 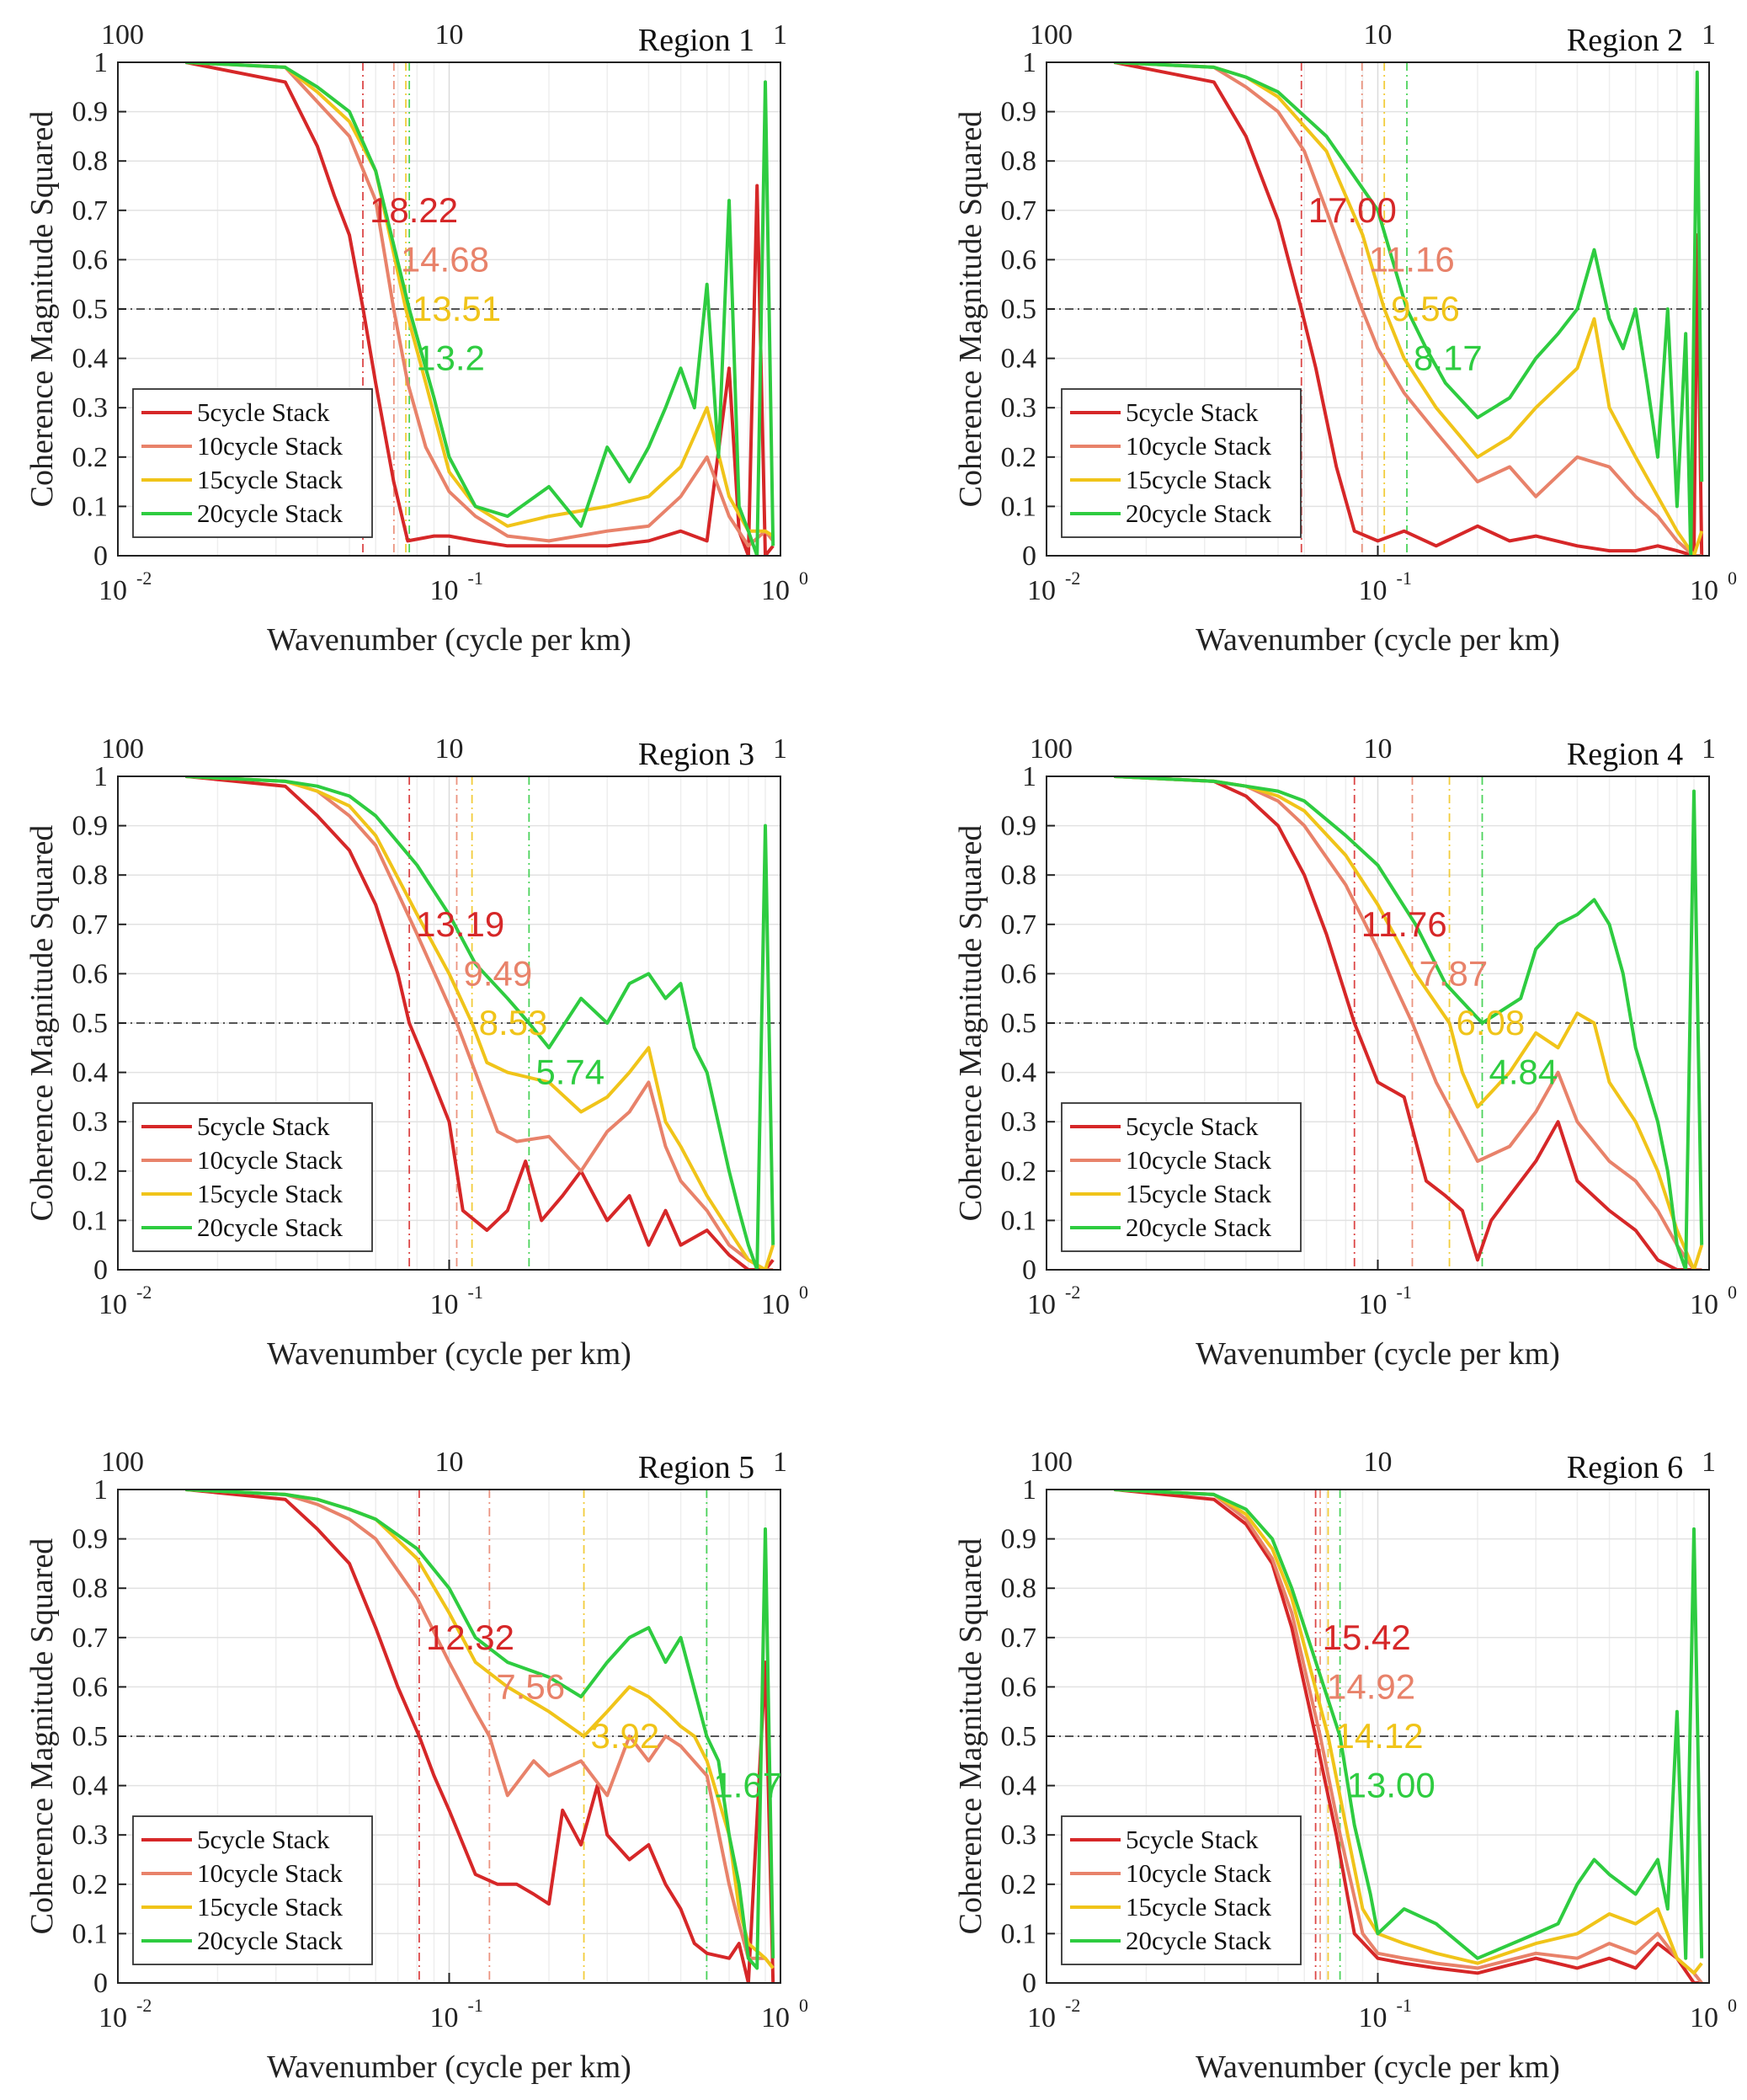 What do you see at coordinates (1453, 973) in the screenshot?
I see `cutoff-annotation: 7.87` at bounding box center [1453, 973].